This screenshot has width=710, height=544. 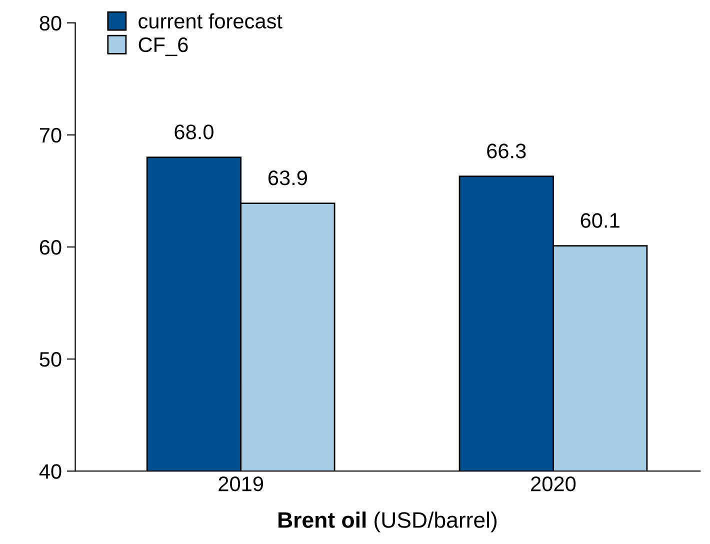 I want to click on legend-label: current forecast, so click(x=210, y=21).